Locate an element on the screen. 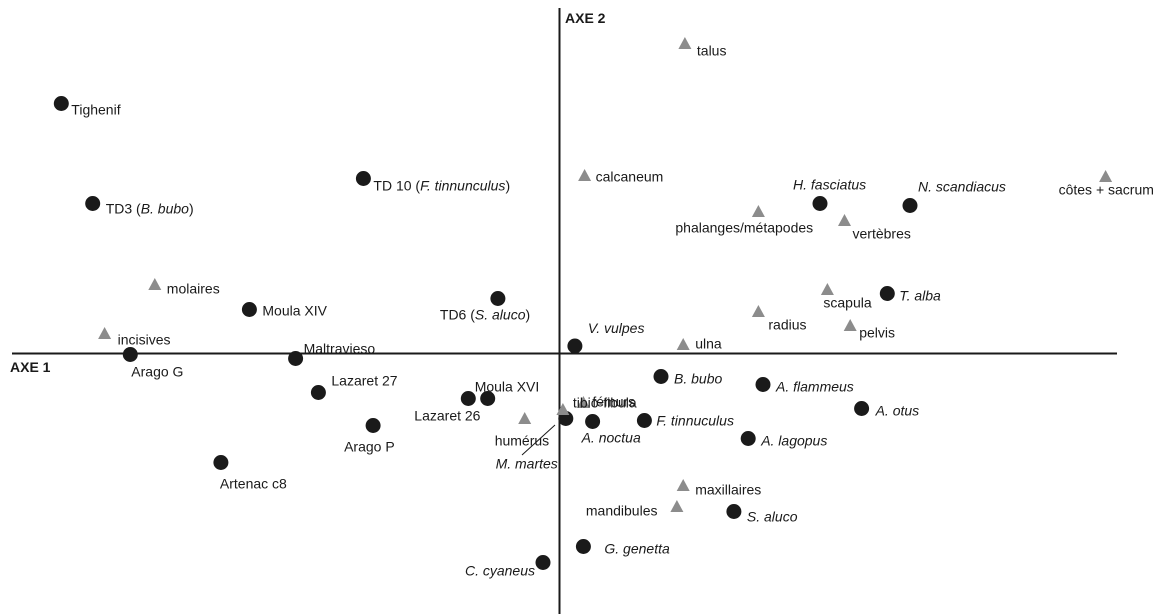 Image resolution: width=1170 pixels, height=614 pixels. label-a-lagopus: A. lagopus is located at coordinates (793, 441).